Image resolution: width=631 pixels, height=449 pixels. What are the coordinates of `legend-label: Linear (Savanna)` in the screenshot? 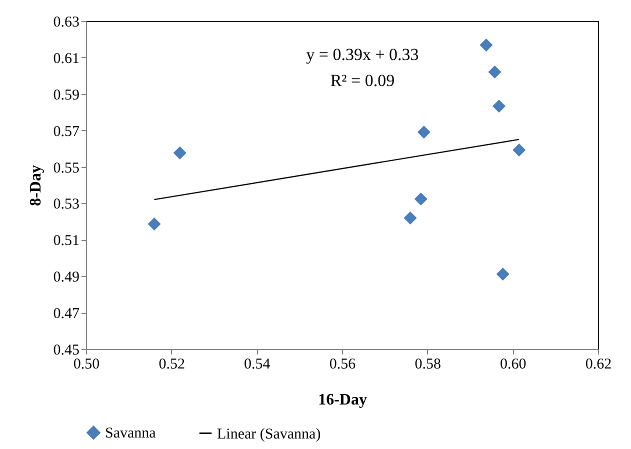 It's located at (269, 434).